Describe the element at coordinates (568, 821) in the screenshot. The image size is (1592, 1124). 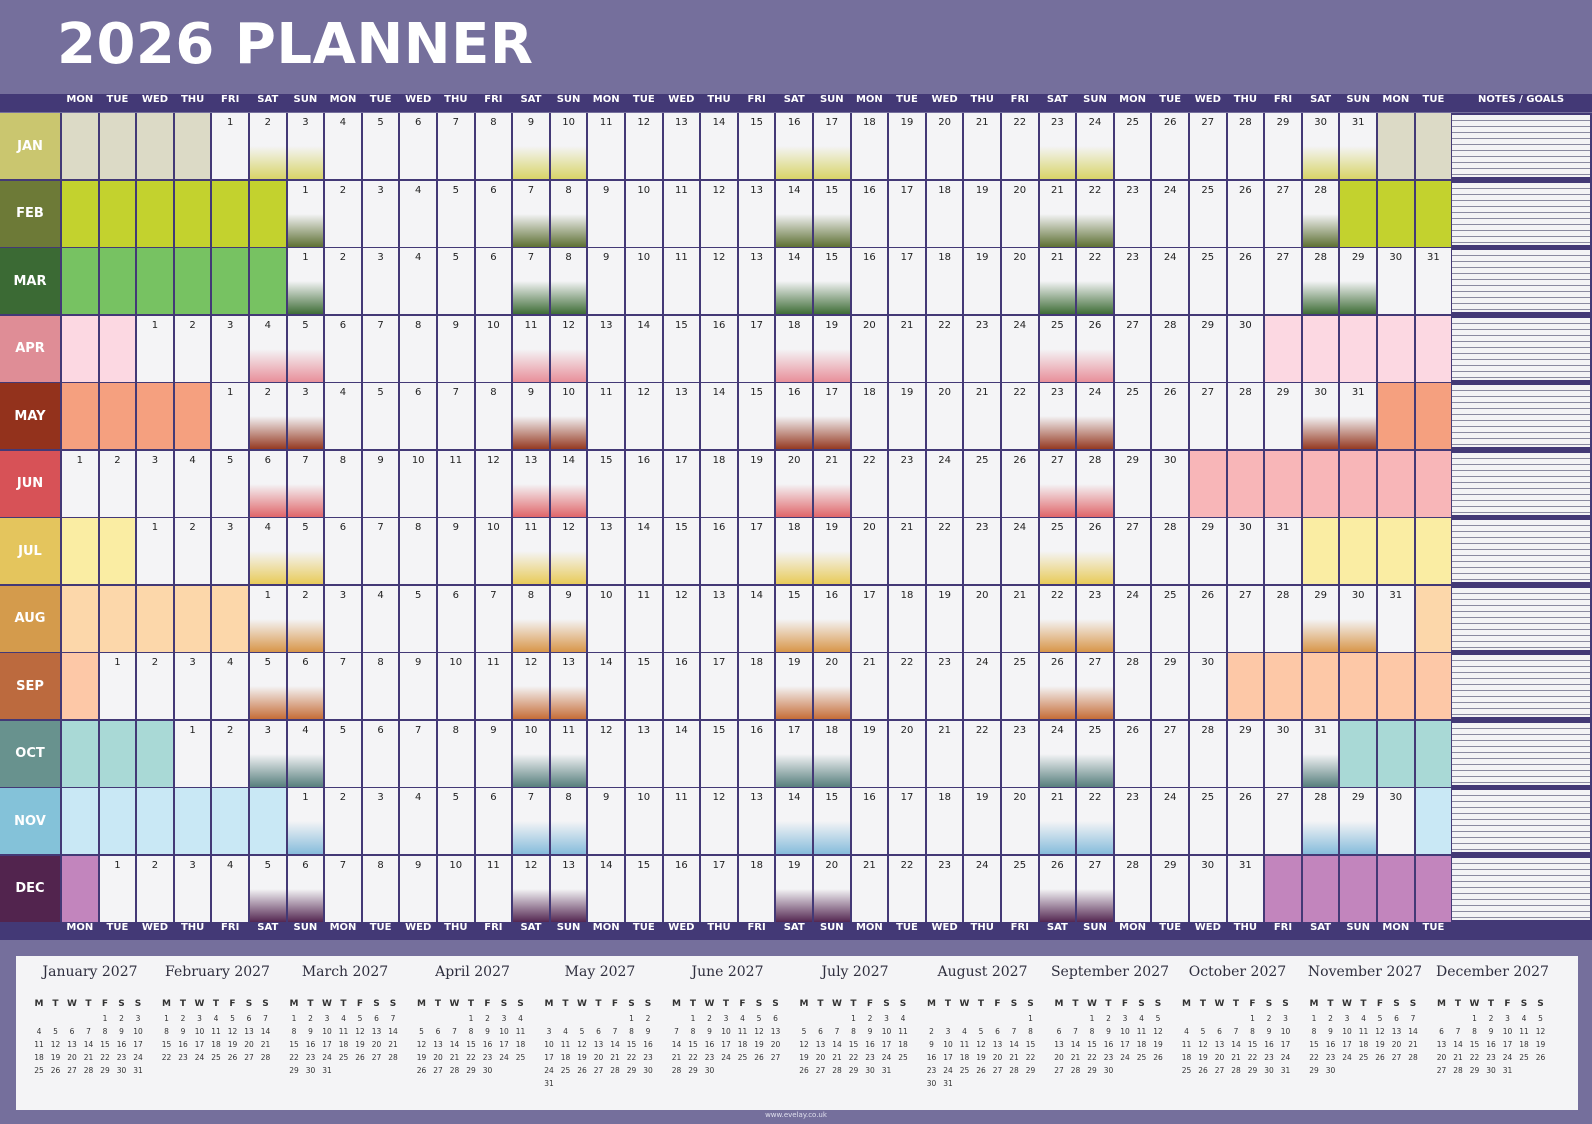
I see `weekend-day-cell: 8` at that location.